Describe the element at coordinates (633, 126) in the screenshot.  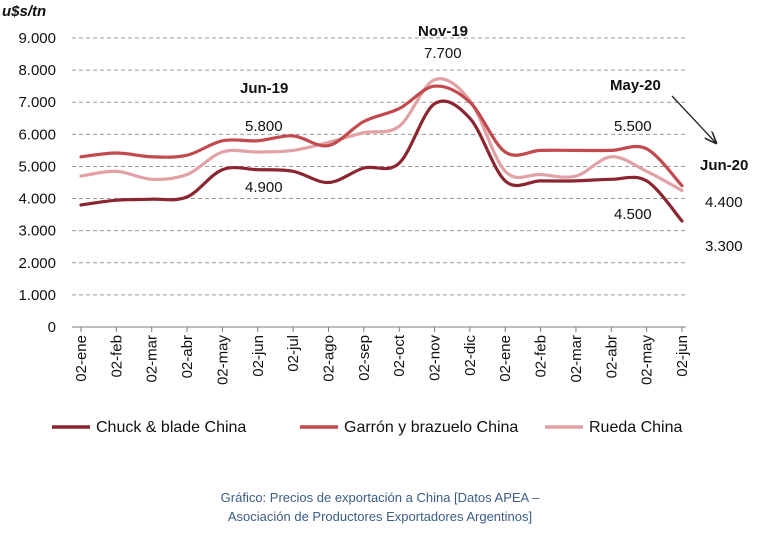
I see `annotation-label: 5.500` at that location.